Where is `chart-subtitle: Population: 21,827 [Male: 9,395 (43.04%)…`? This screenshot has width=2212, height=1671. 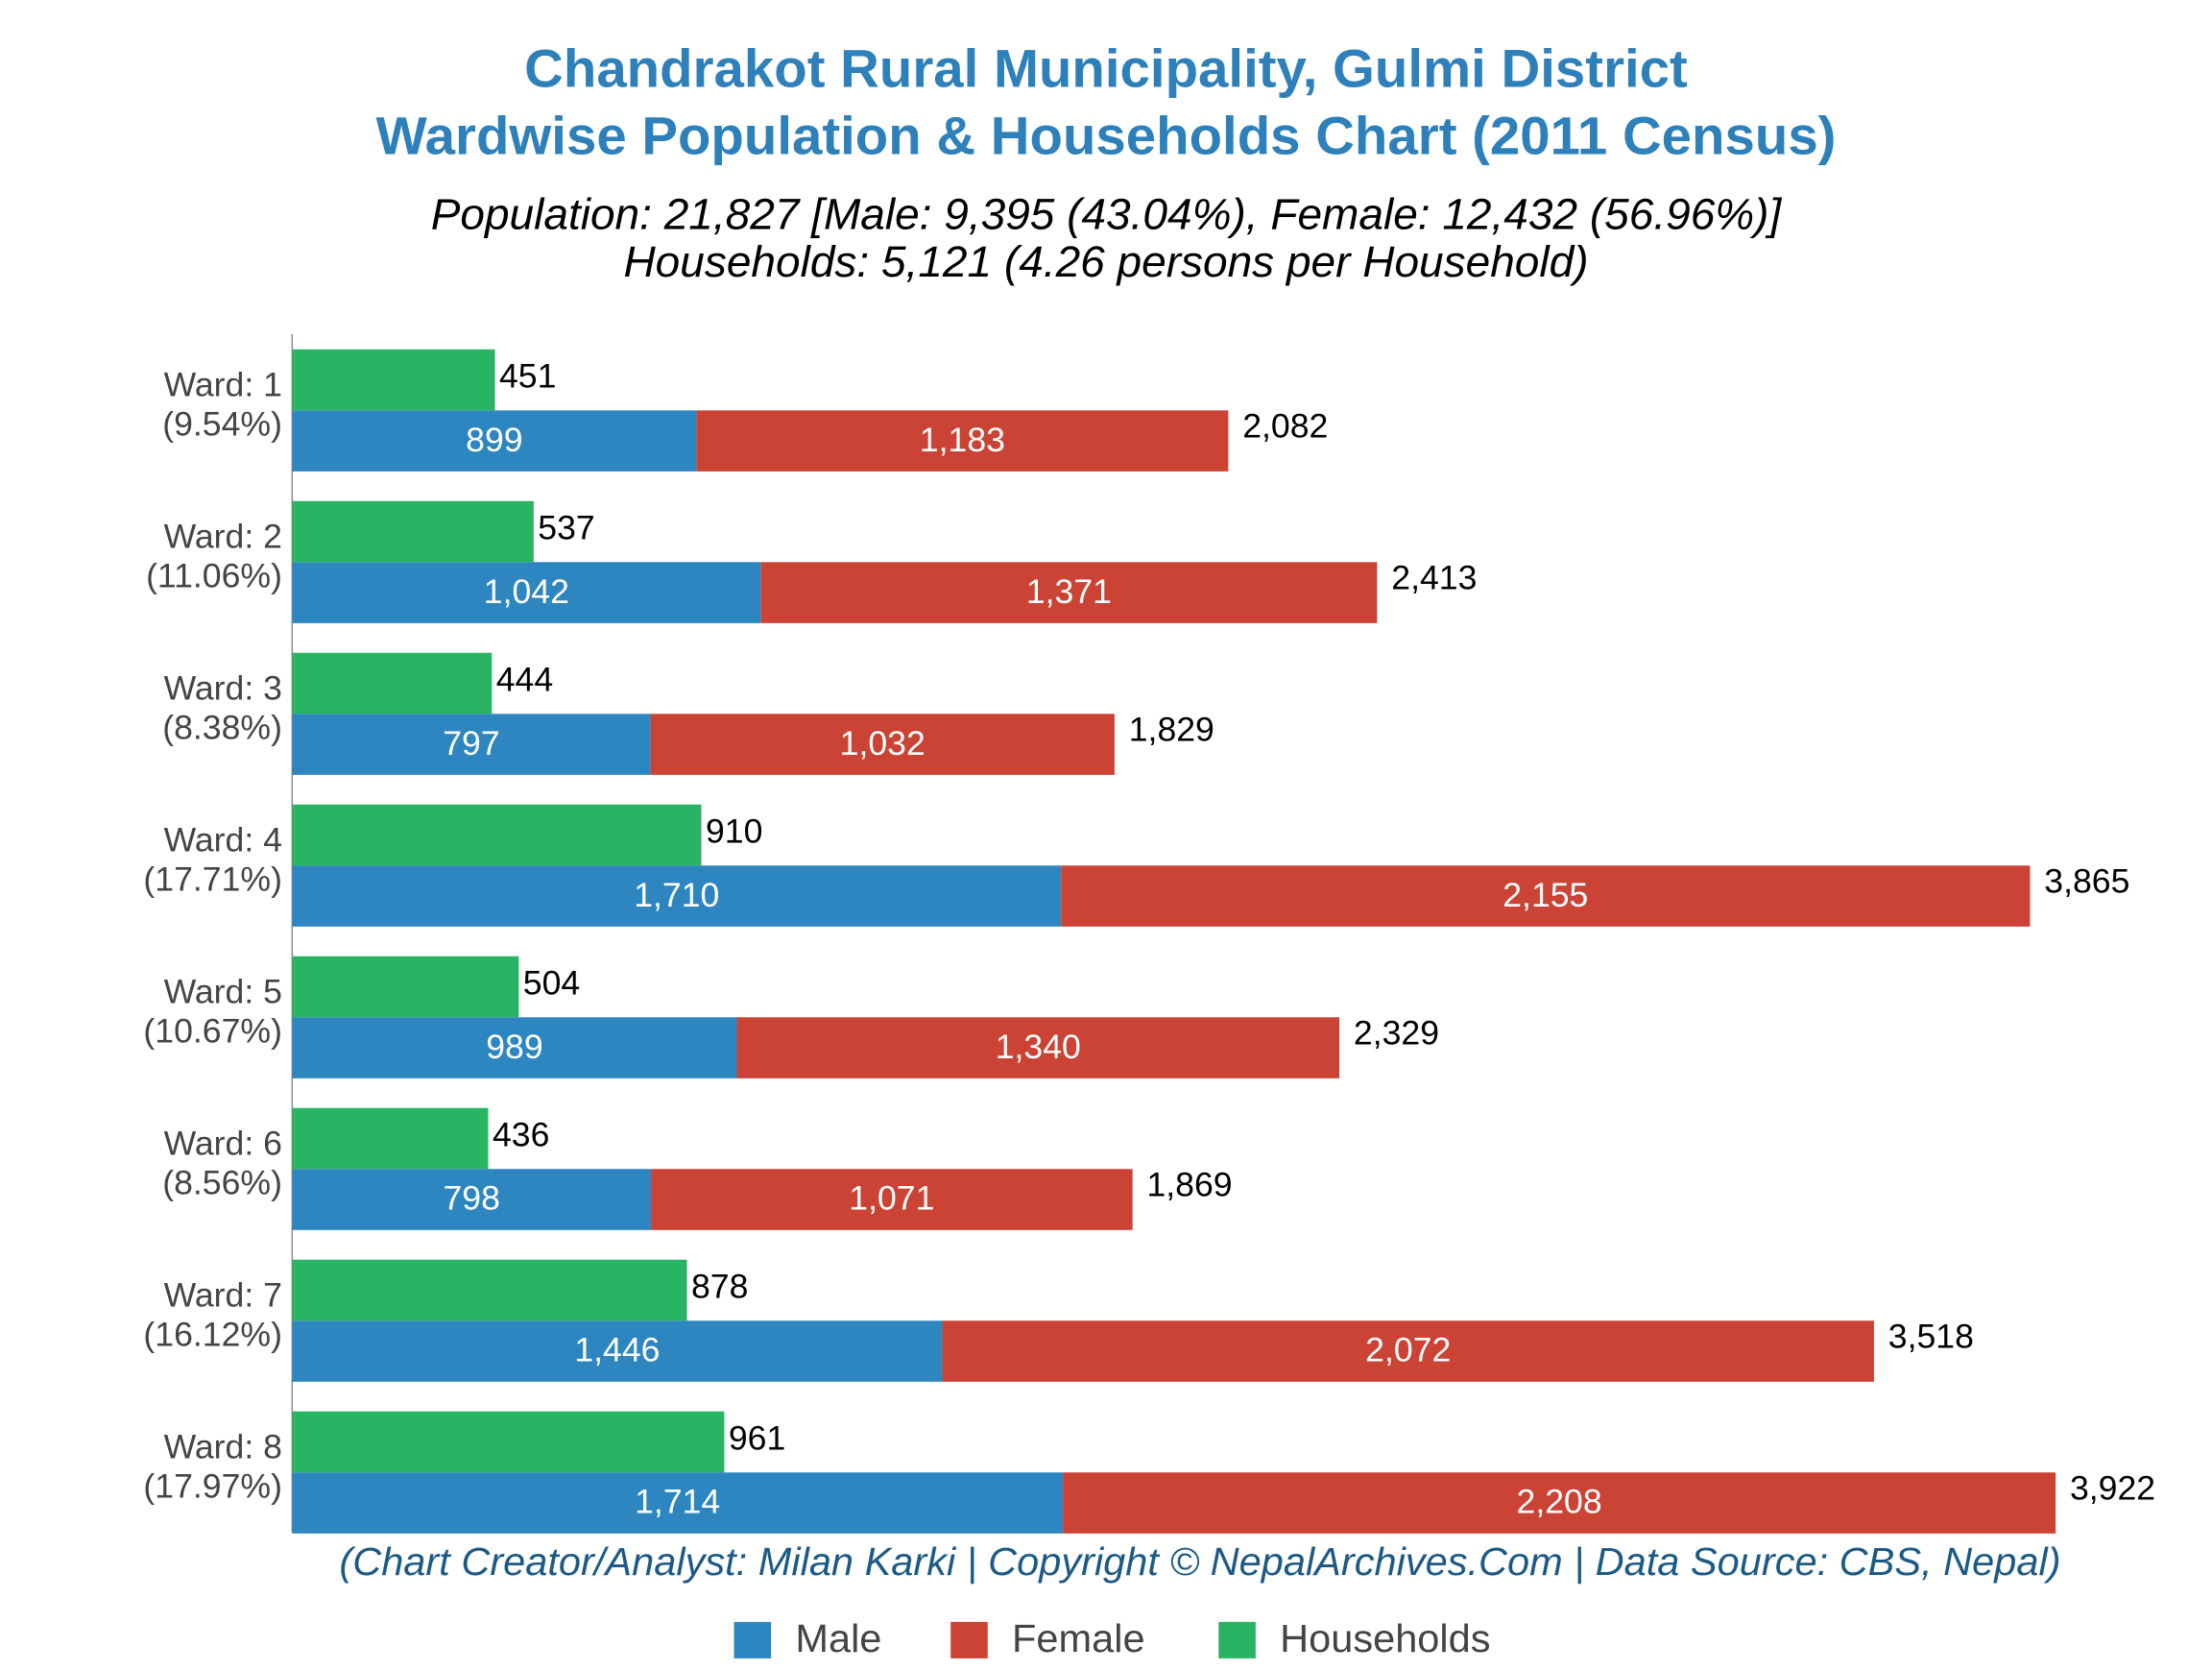 chart-subtitle: Population: 21,827 [Male: 9,395 (43.04%)… is located at coordinates (1107, 214).